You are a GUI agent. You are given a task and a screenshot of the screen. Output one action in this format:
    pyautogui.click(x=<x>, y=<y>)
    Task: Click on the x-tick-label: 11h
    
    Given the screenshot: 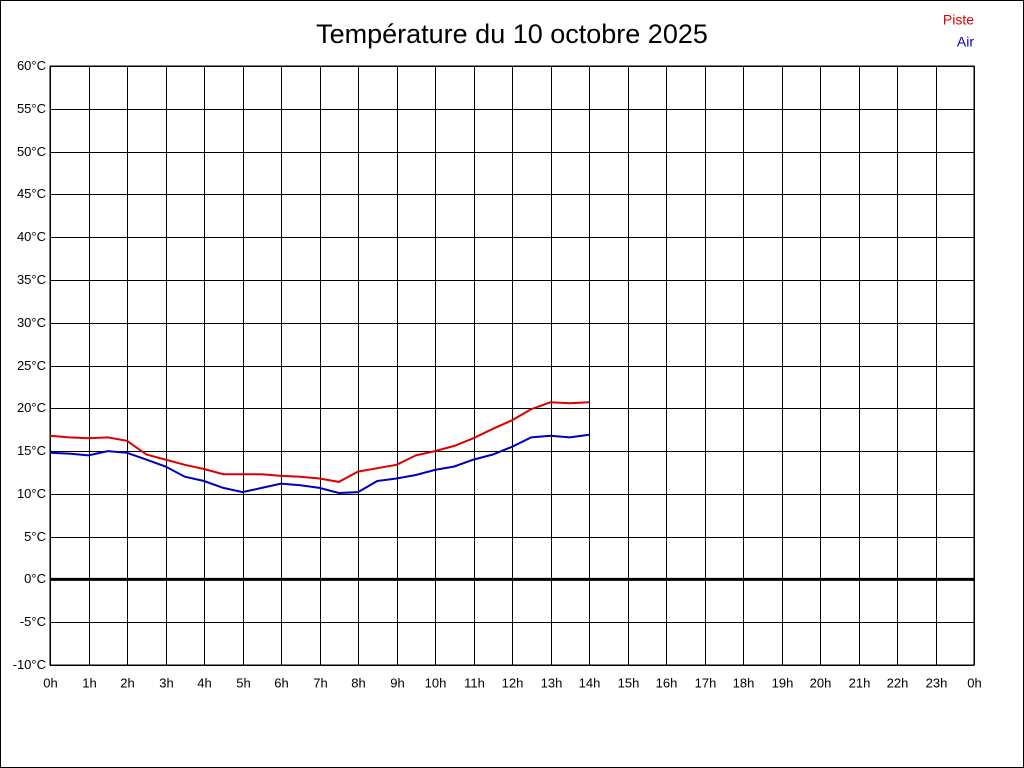 What is the action you would take?
    pyautogui.click(x=474, y=682)
    